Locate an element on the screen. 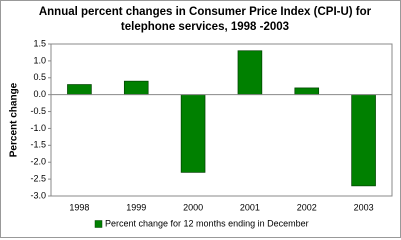  chart-title: telephone services, 1998 -2003 is located at coordinates (205, 27).